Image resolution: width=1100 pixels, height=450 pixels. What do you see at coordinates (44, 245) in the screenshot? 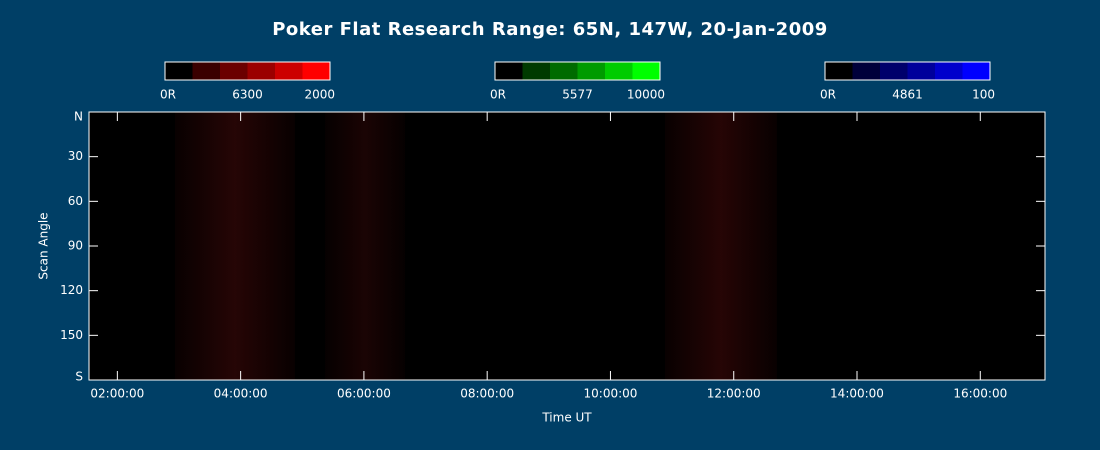
I see `y-axis-label: Scan Angle` at bounding box center [44, 245].